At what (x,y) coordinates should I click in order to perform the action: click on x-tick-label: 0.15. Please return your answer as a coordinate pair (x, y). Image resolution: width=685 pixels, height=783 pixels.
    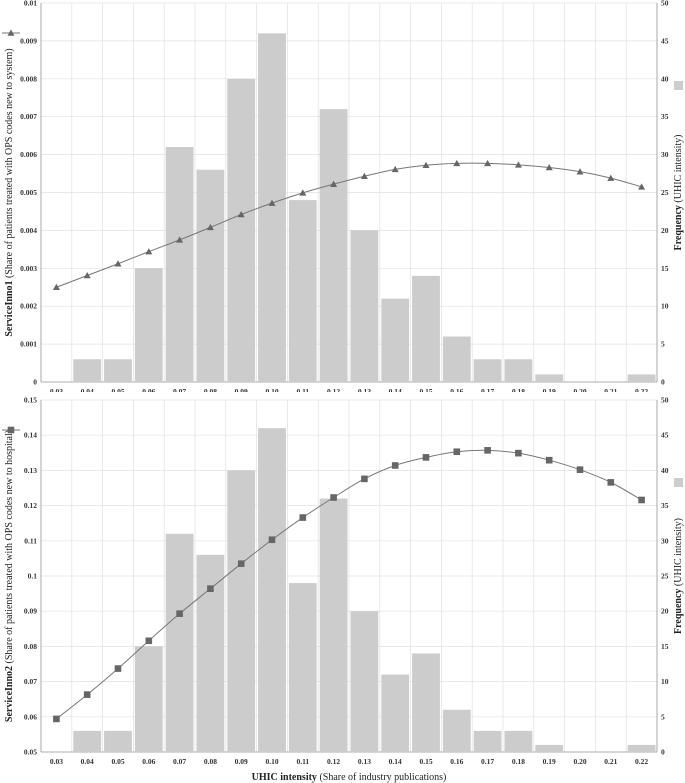
    Looking at the image, I should click on (425, 761).